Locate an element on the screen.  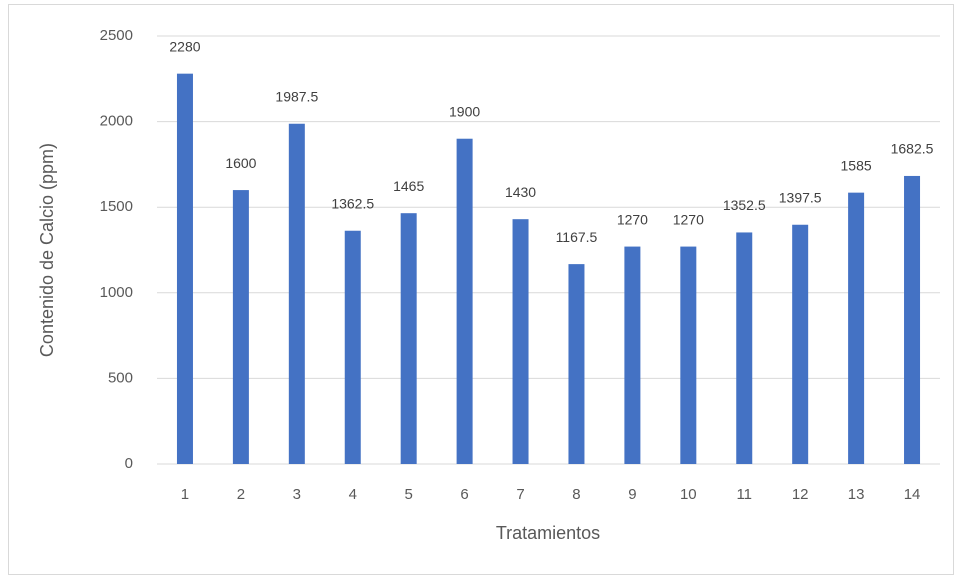
data-label: 1352.5 is located at coordinates (744, 205).